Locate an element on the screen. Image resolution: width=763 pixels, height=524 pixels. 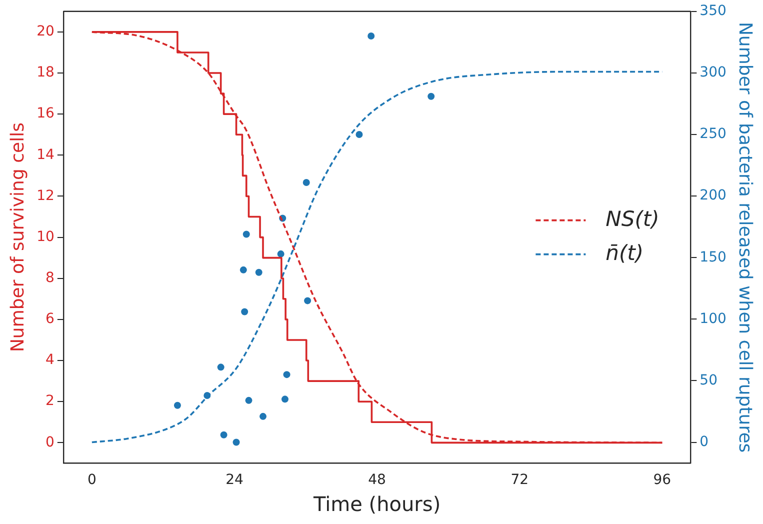
y-tick-label: 6 is located at coordinates (49, 319).